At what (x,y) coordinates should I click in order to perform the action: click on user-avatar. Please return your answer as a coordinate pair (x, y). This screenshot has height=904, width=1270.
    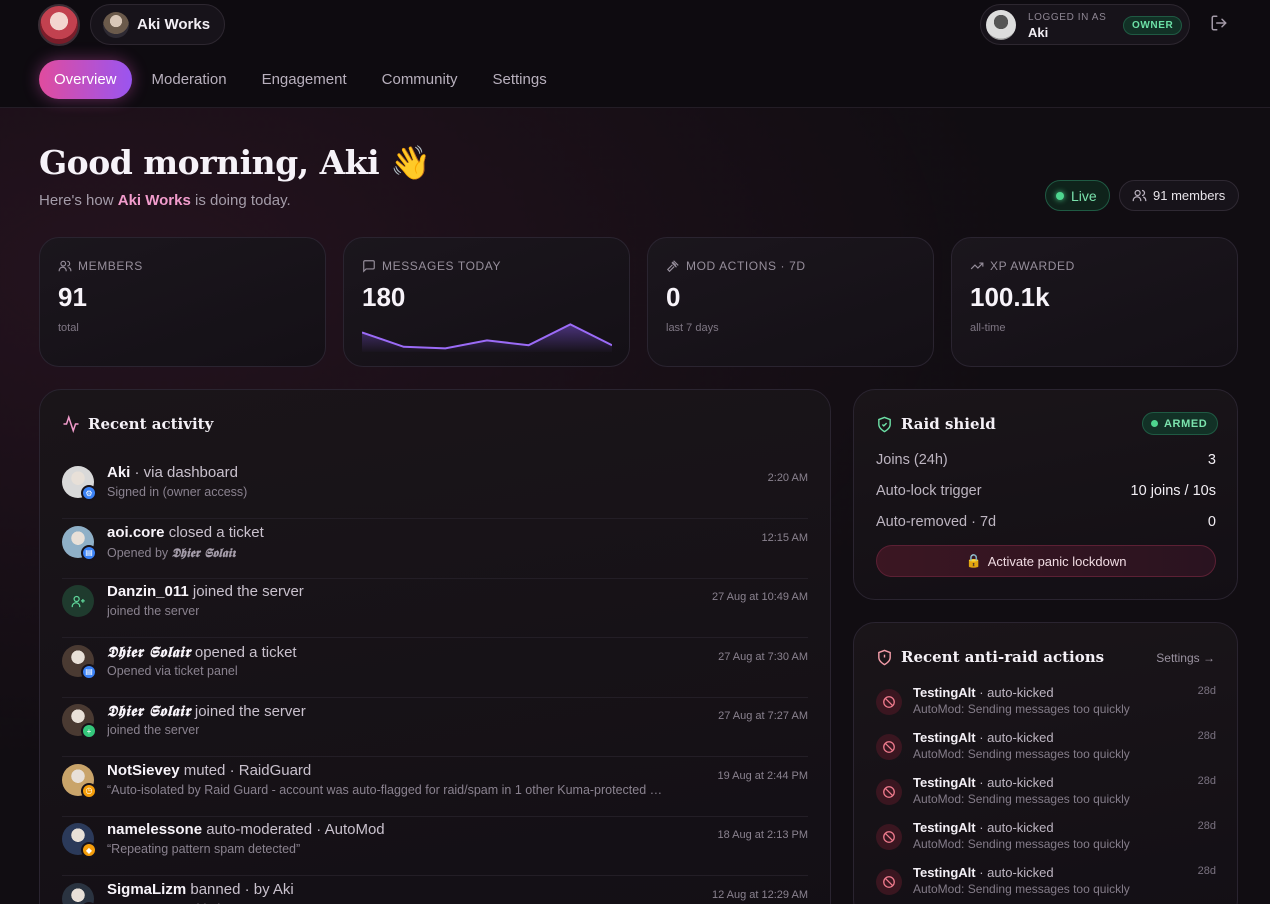
    Looking at the image, I should click on (1001, 25).